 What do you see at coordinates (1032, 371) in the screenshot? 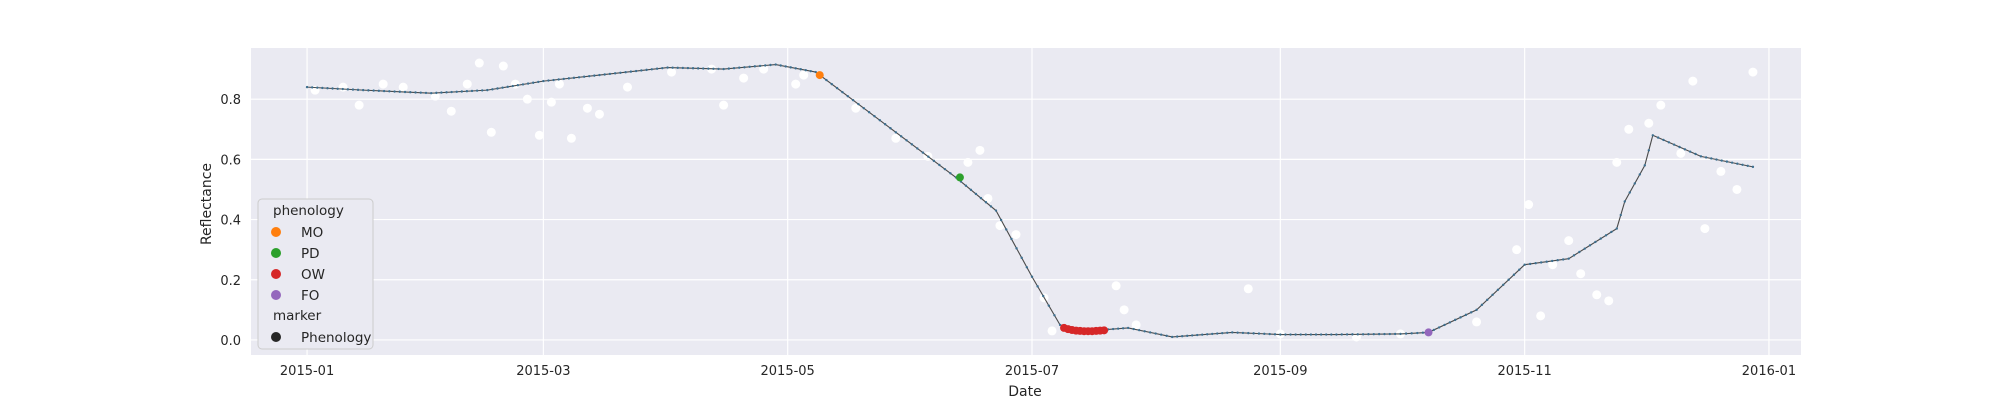
I see `x-tick-label: 2015-07` at bounding box center [1032, 371].